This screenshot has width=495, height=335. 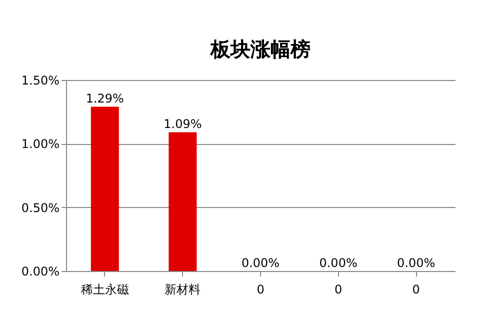 I want to click on y-tick-label: 1.50%, so click(x=40, y=81).